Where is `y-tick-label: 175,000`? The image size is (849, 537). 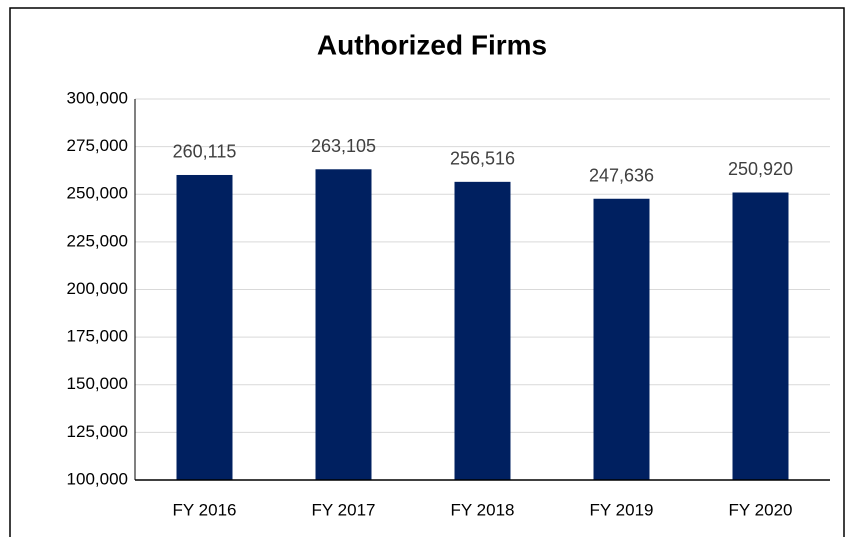 y-tick-label: 175,000 is located at coordinates (97, 336).